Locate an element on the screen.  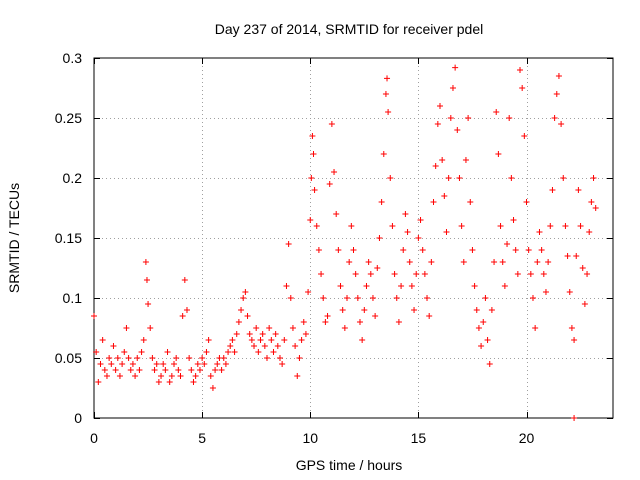
x-tick-labels: 0 5 10 15 20 is located at coordinates (312, 438).